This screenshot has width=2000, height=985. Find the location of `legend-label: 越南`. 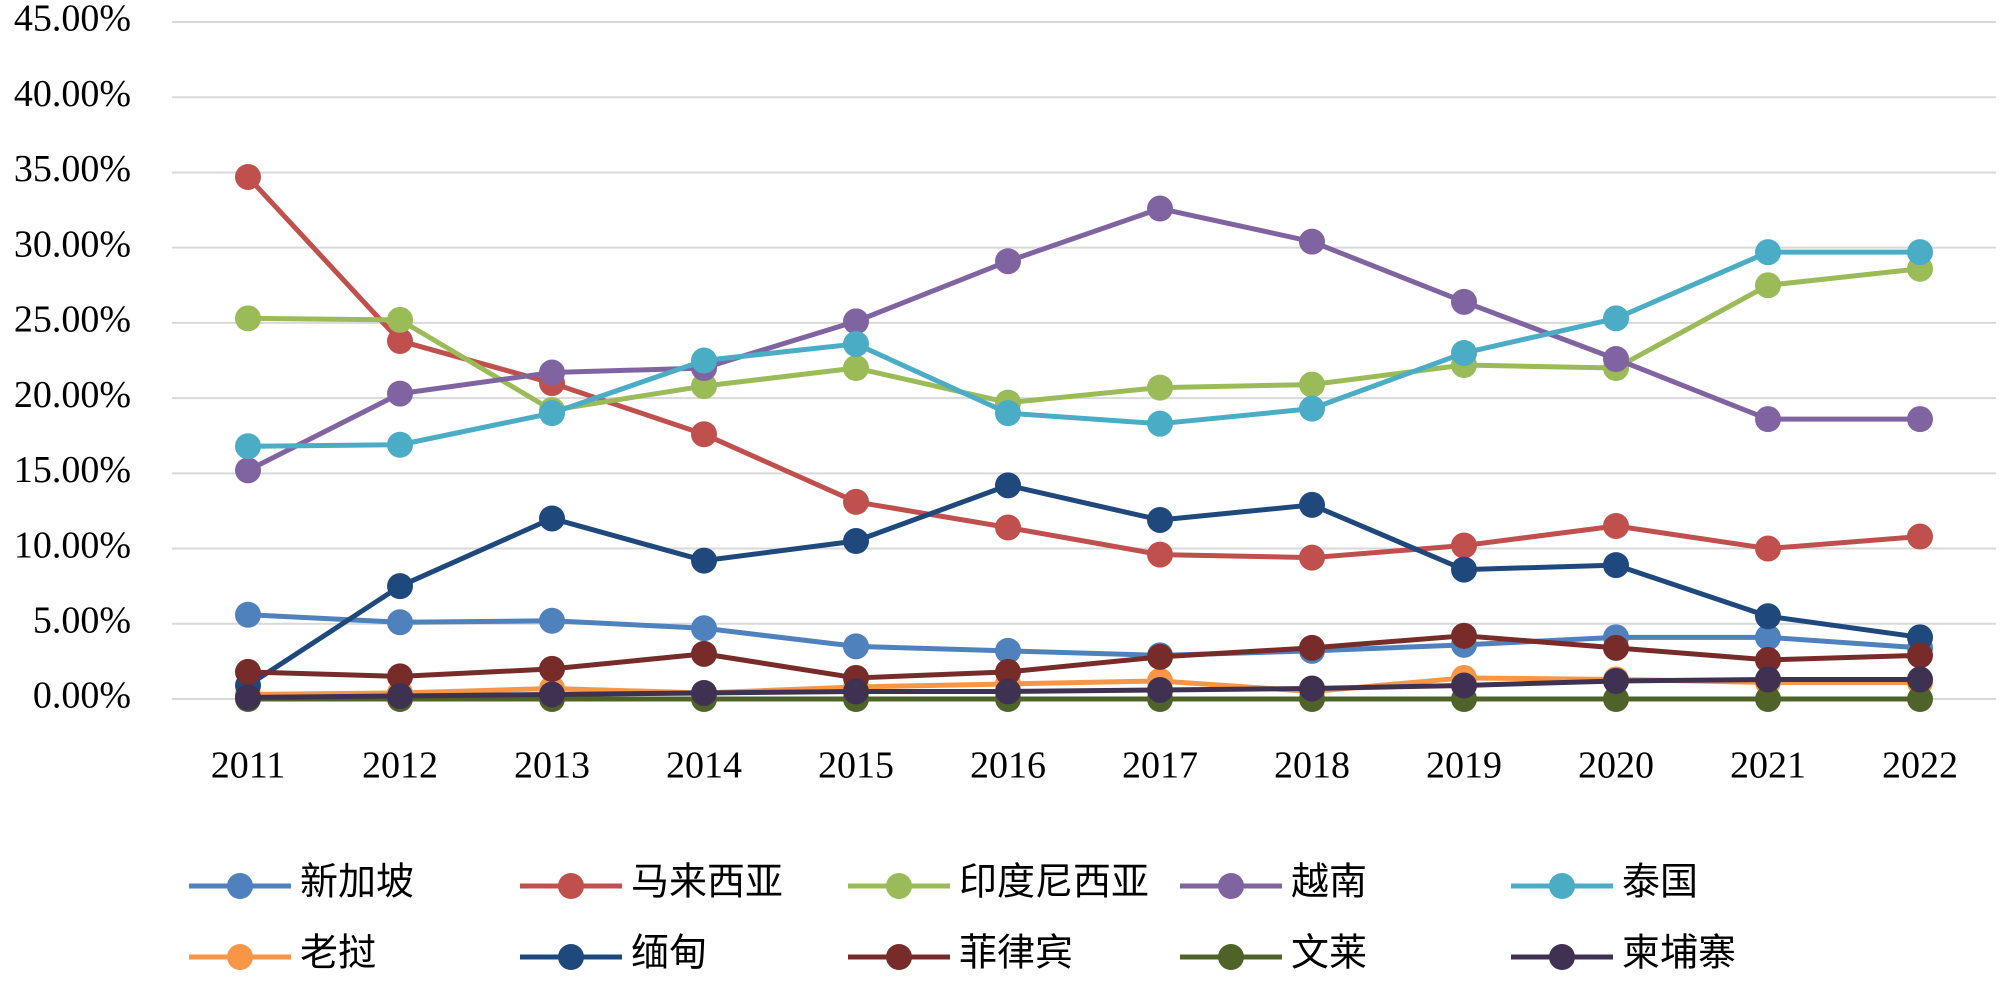

legend-label: 越南 is located at coordinates (1329, 883).